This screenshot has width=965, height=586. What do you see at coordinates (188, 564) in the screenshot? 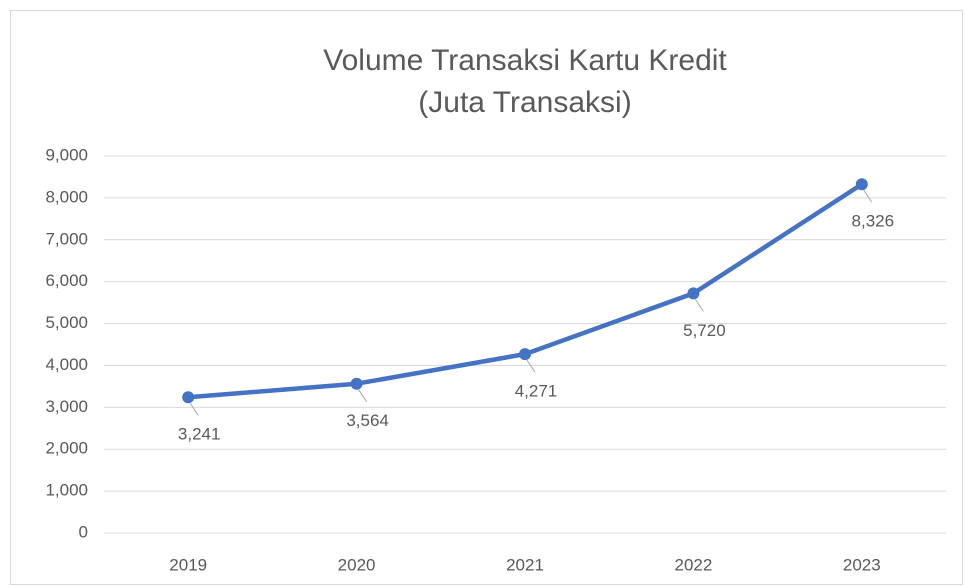
I see `x-tick-label: 2019` at bounding box center [188, 564].